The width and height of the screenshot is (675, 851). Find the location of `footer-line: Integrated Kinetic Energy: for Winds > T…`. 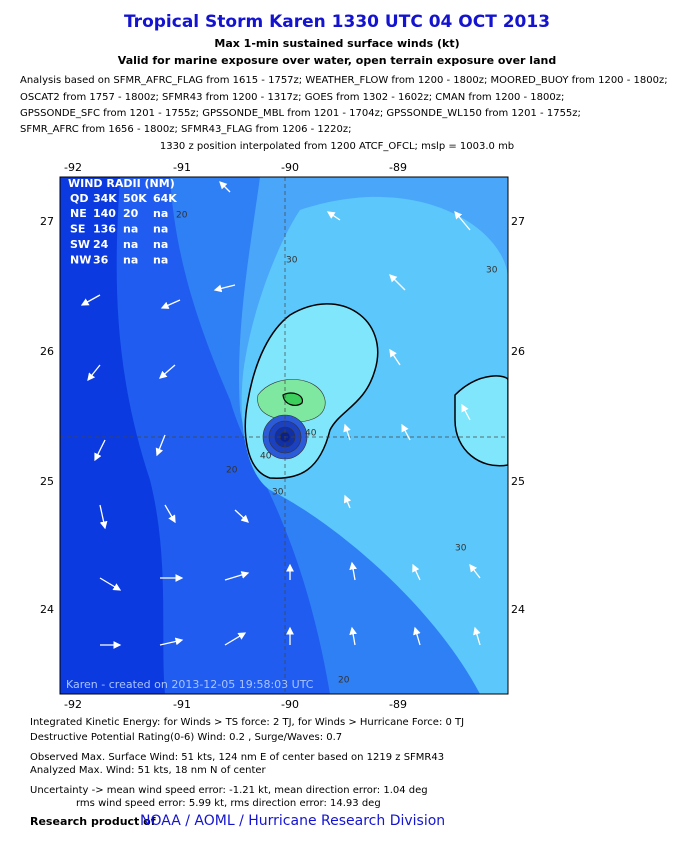

footer-line: Integrated Kinetic Energy: for Winds > T… is located at coordinates (247, 722).